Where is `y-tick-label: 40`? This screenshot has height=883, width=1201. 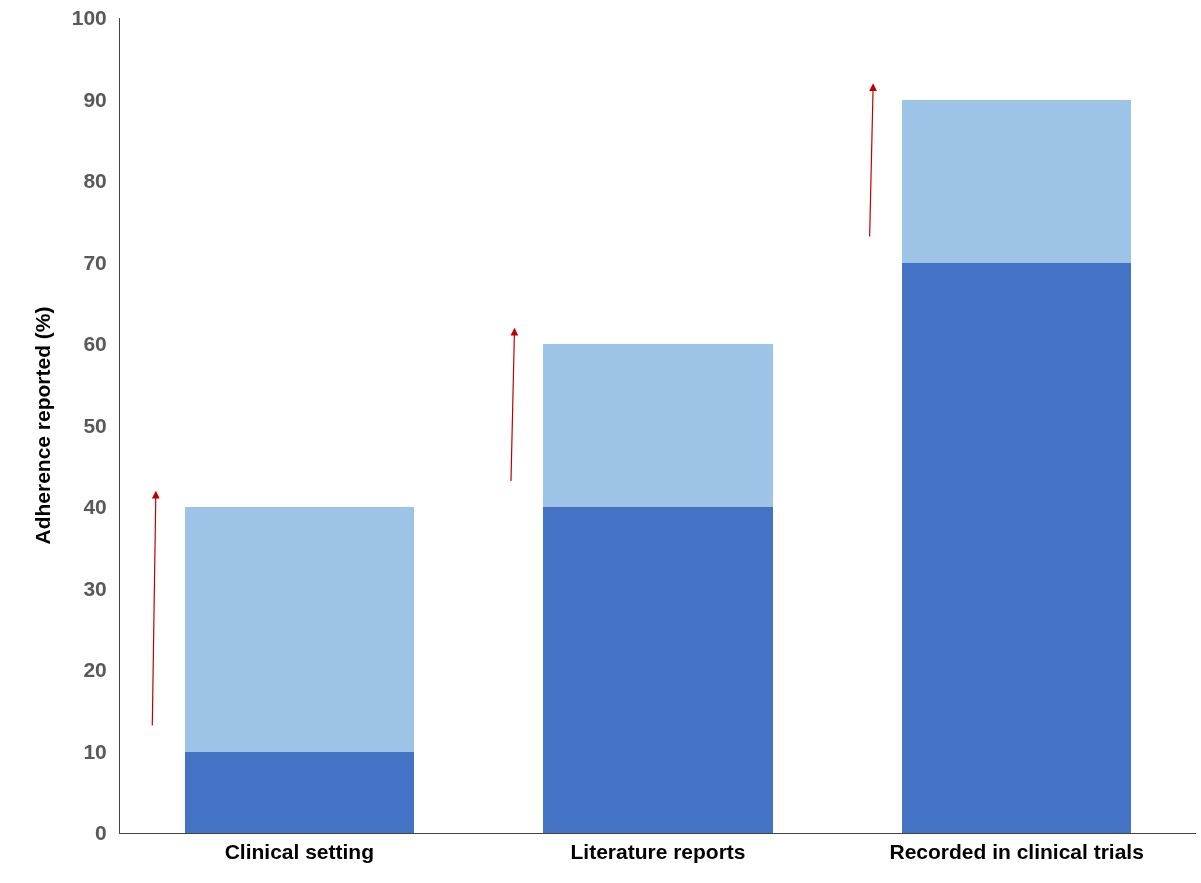 y-tick-label: 40 is located at coordinates (95, 507).